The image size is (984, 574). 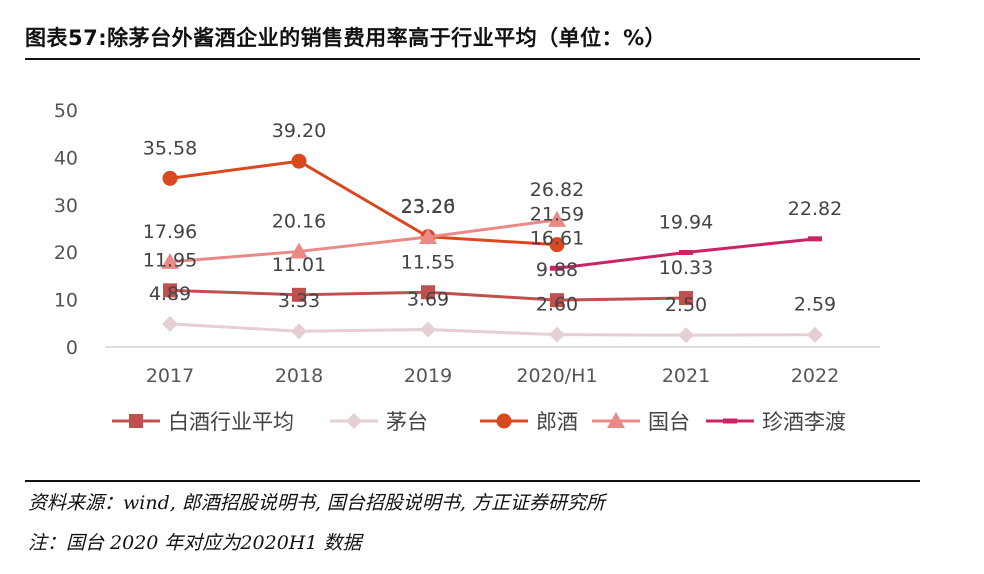 I want to click on x-tick-label: 2022, so click(x=815, y=376).